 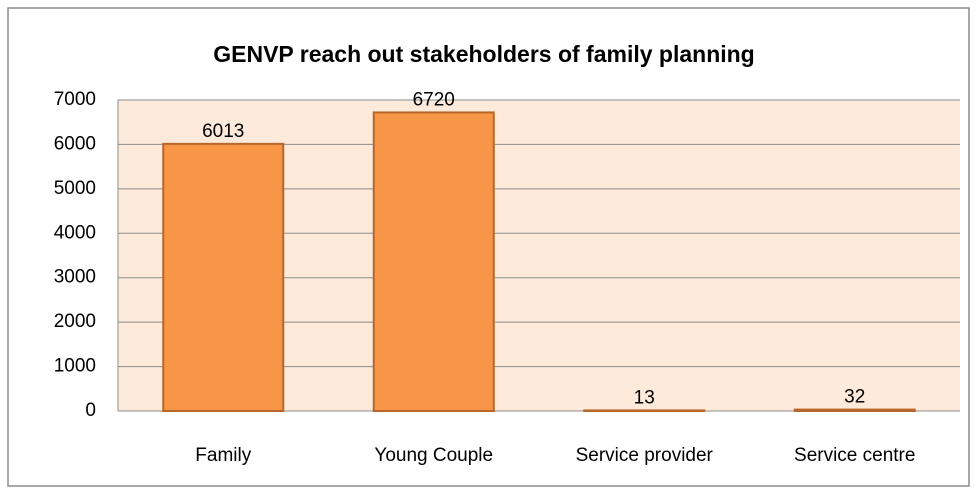 What do you see at coordinates (433, 455) in the screenshot?
I see `x-tick-label: Young Couple` at bounding box center [433, 455].